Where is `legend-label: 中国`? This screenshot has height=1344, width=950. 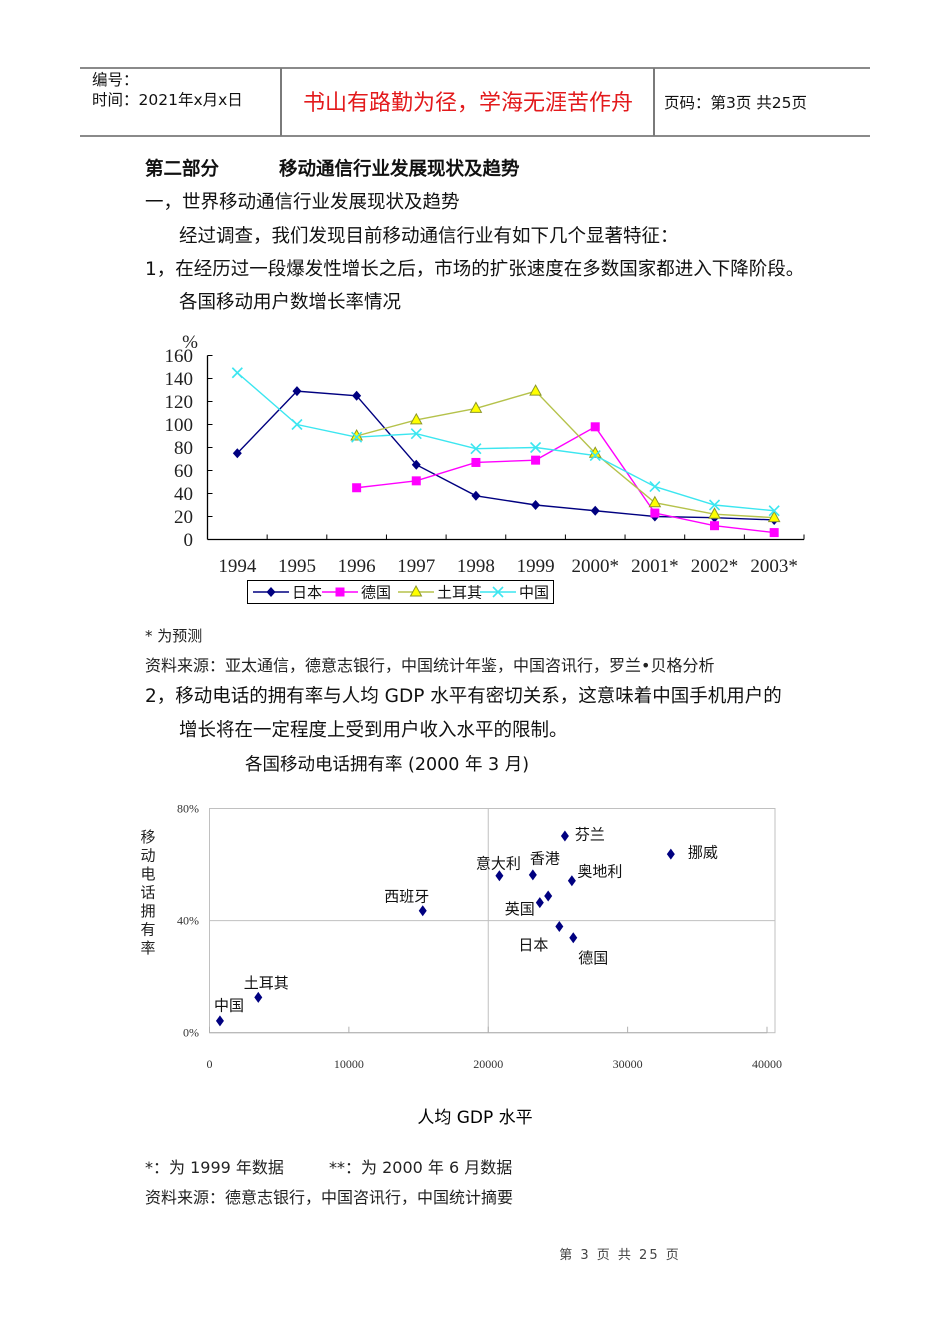
legend-label: 中国 is located at coordinates (534, 593).